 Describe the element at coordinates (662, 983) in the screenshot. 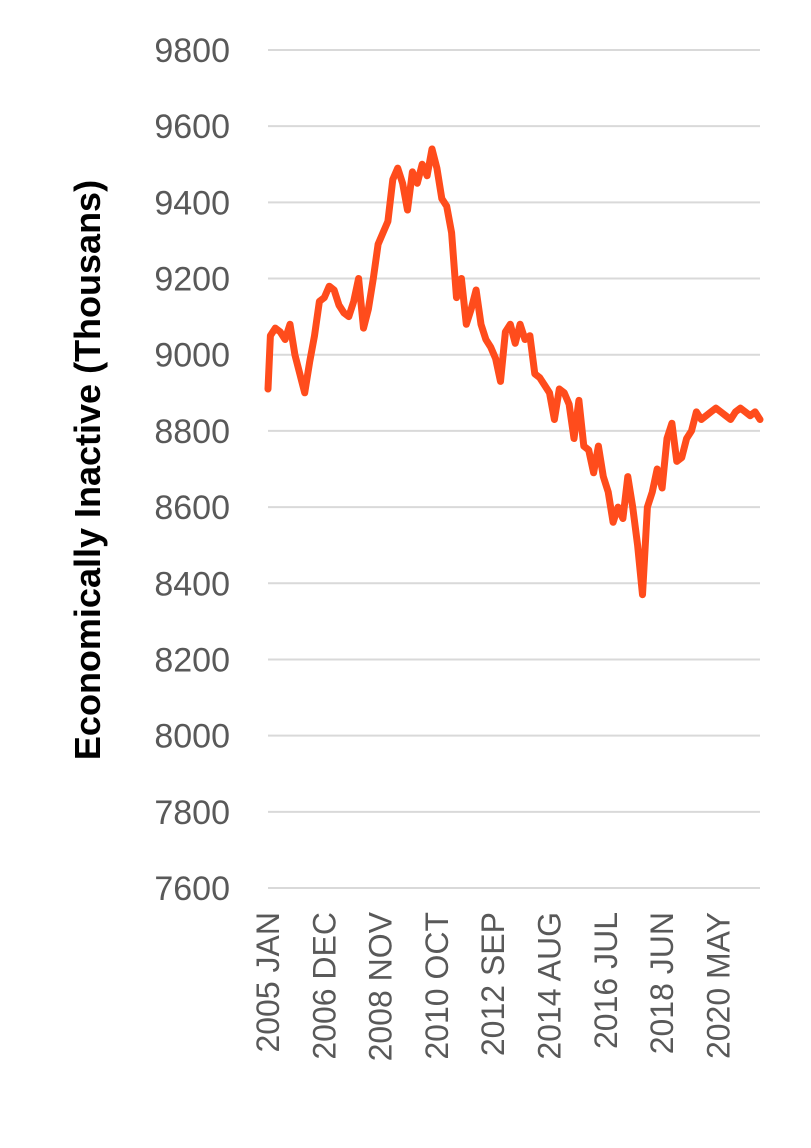

I see `x-tick-label: 2018 JUN` at that location.